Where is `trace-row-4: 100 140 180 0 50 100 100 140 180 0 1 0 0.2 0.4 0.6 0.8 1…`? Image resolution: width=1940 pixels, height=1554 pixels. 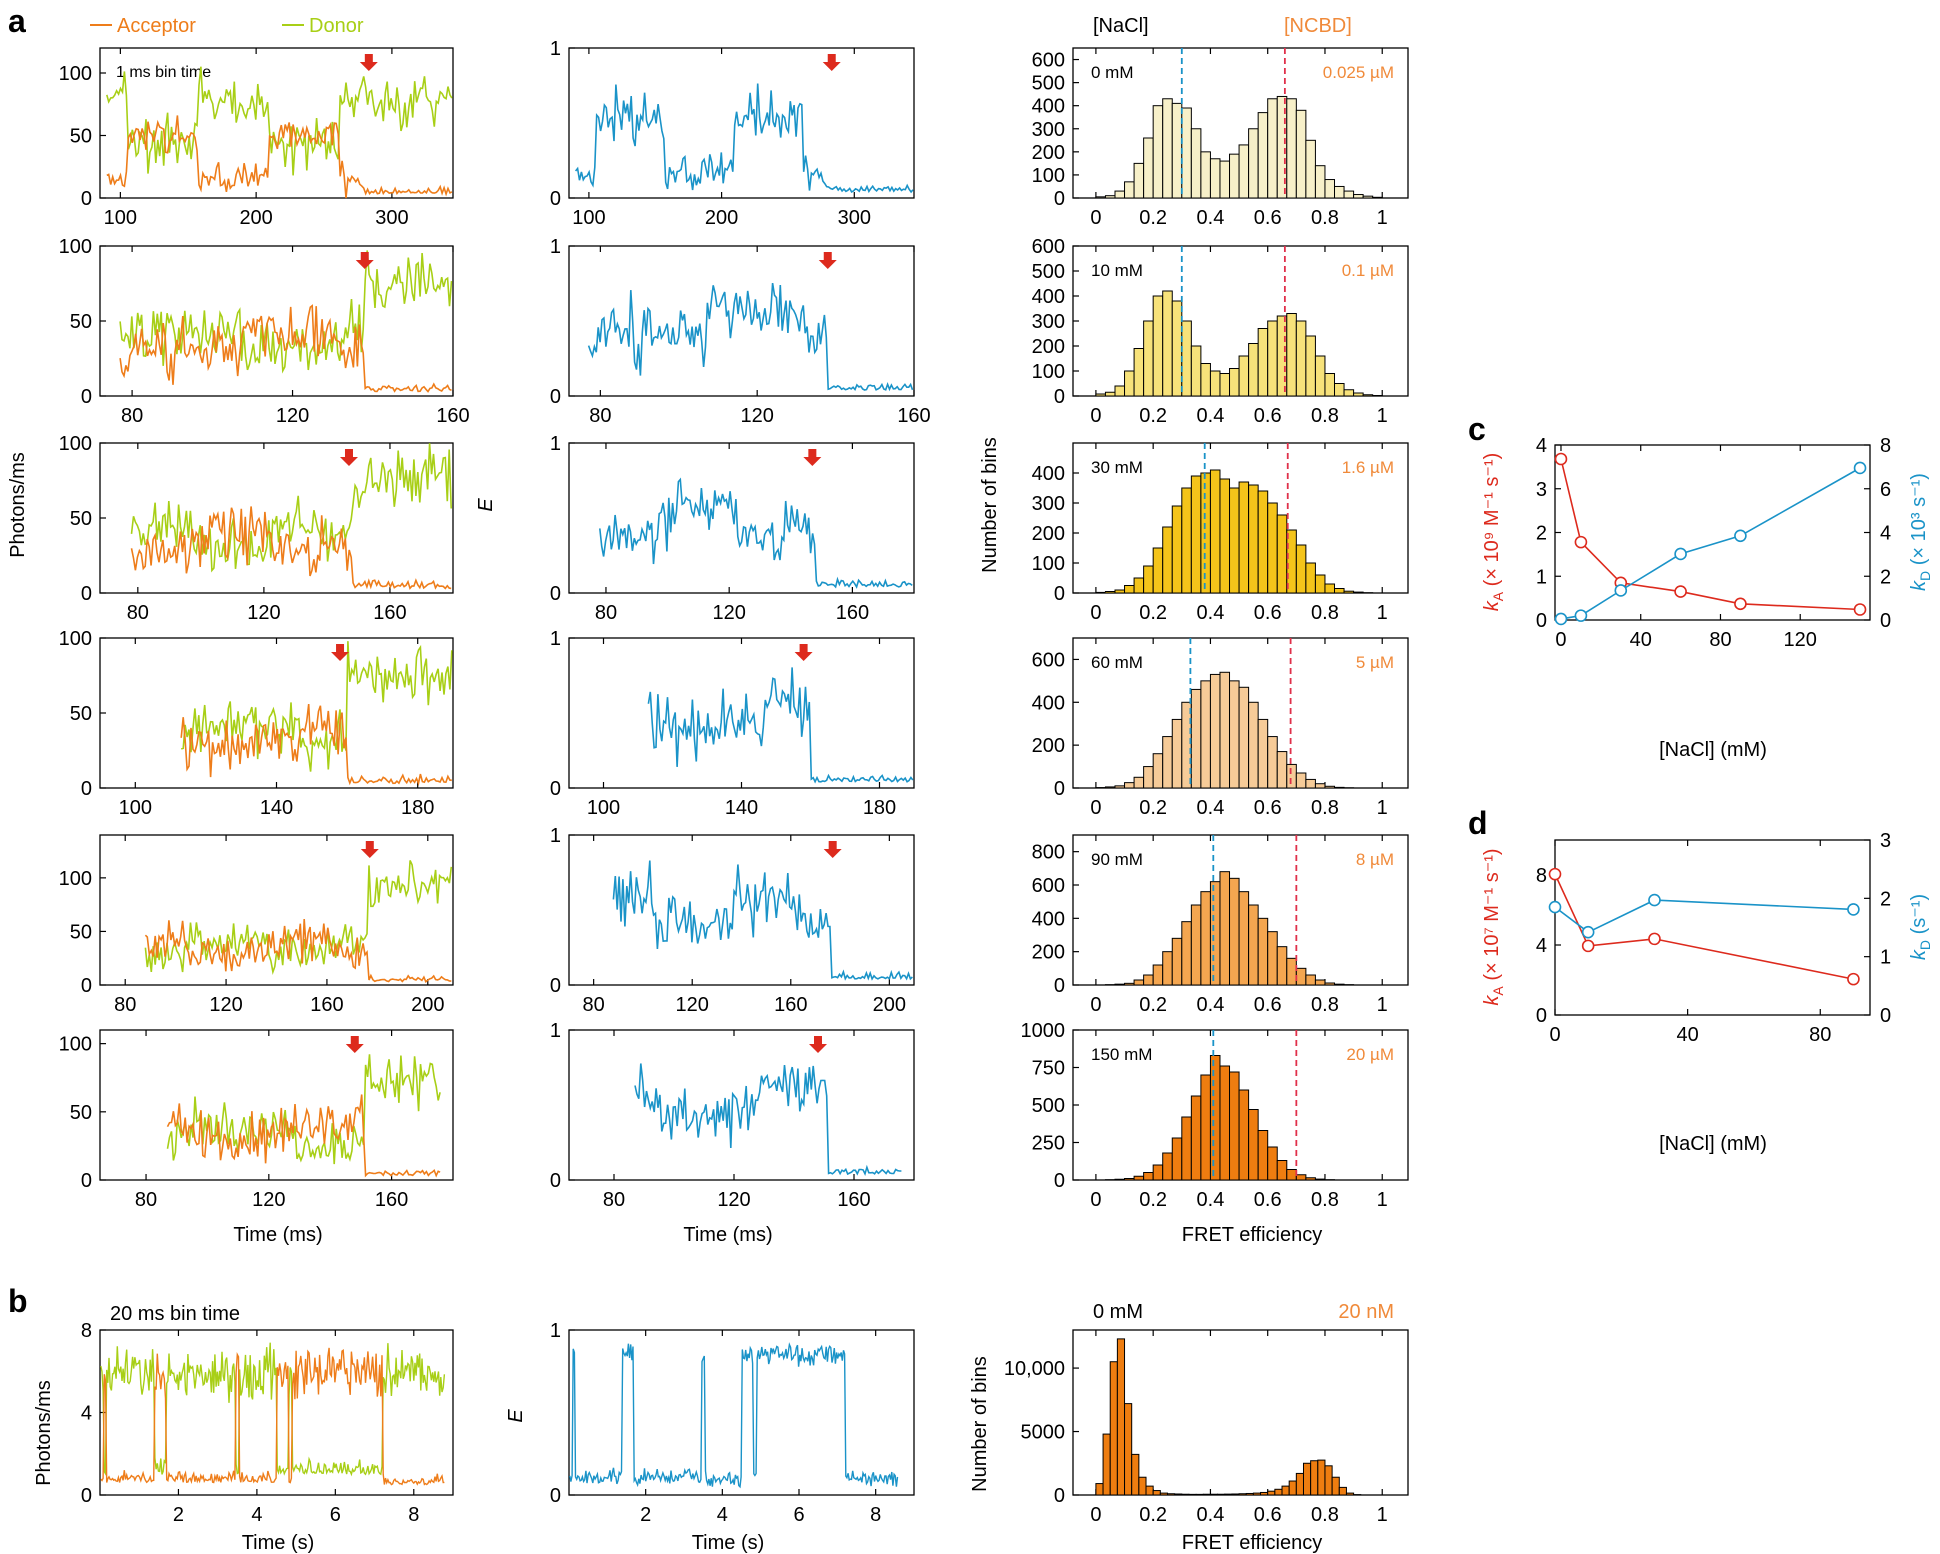
trace-row-4: 100 140 180 0 50 100 100 140 180 0 1 0 0.2 0.4 0.6 0.8 1… is located at coordinates (734, 723).